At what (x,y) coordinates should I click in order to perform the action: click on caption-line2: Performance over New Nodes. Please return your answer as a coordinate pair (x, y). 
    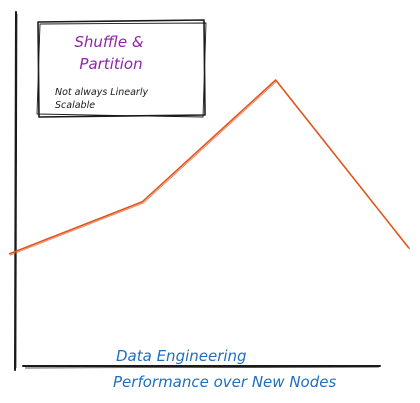
    Looking at the image, I should click on (224, 382).